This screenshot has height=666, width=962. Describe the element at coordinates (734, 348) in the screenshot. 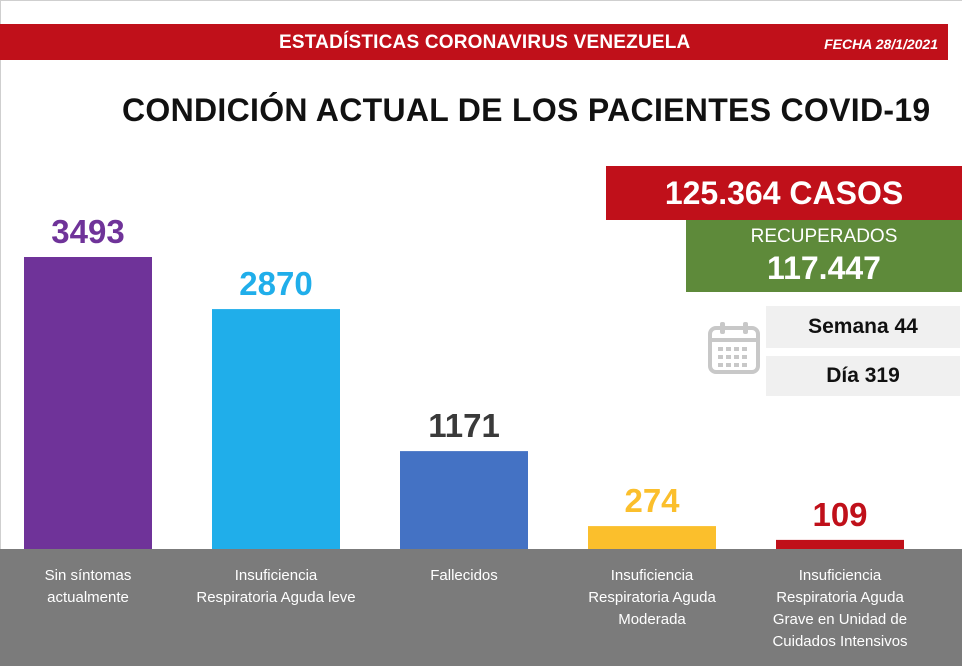

I see `calendar-icon` at that location.